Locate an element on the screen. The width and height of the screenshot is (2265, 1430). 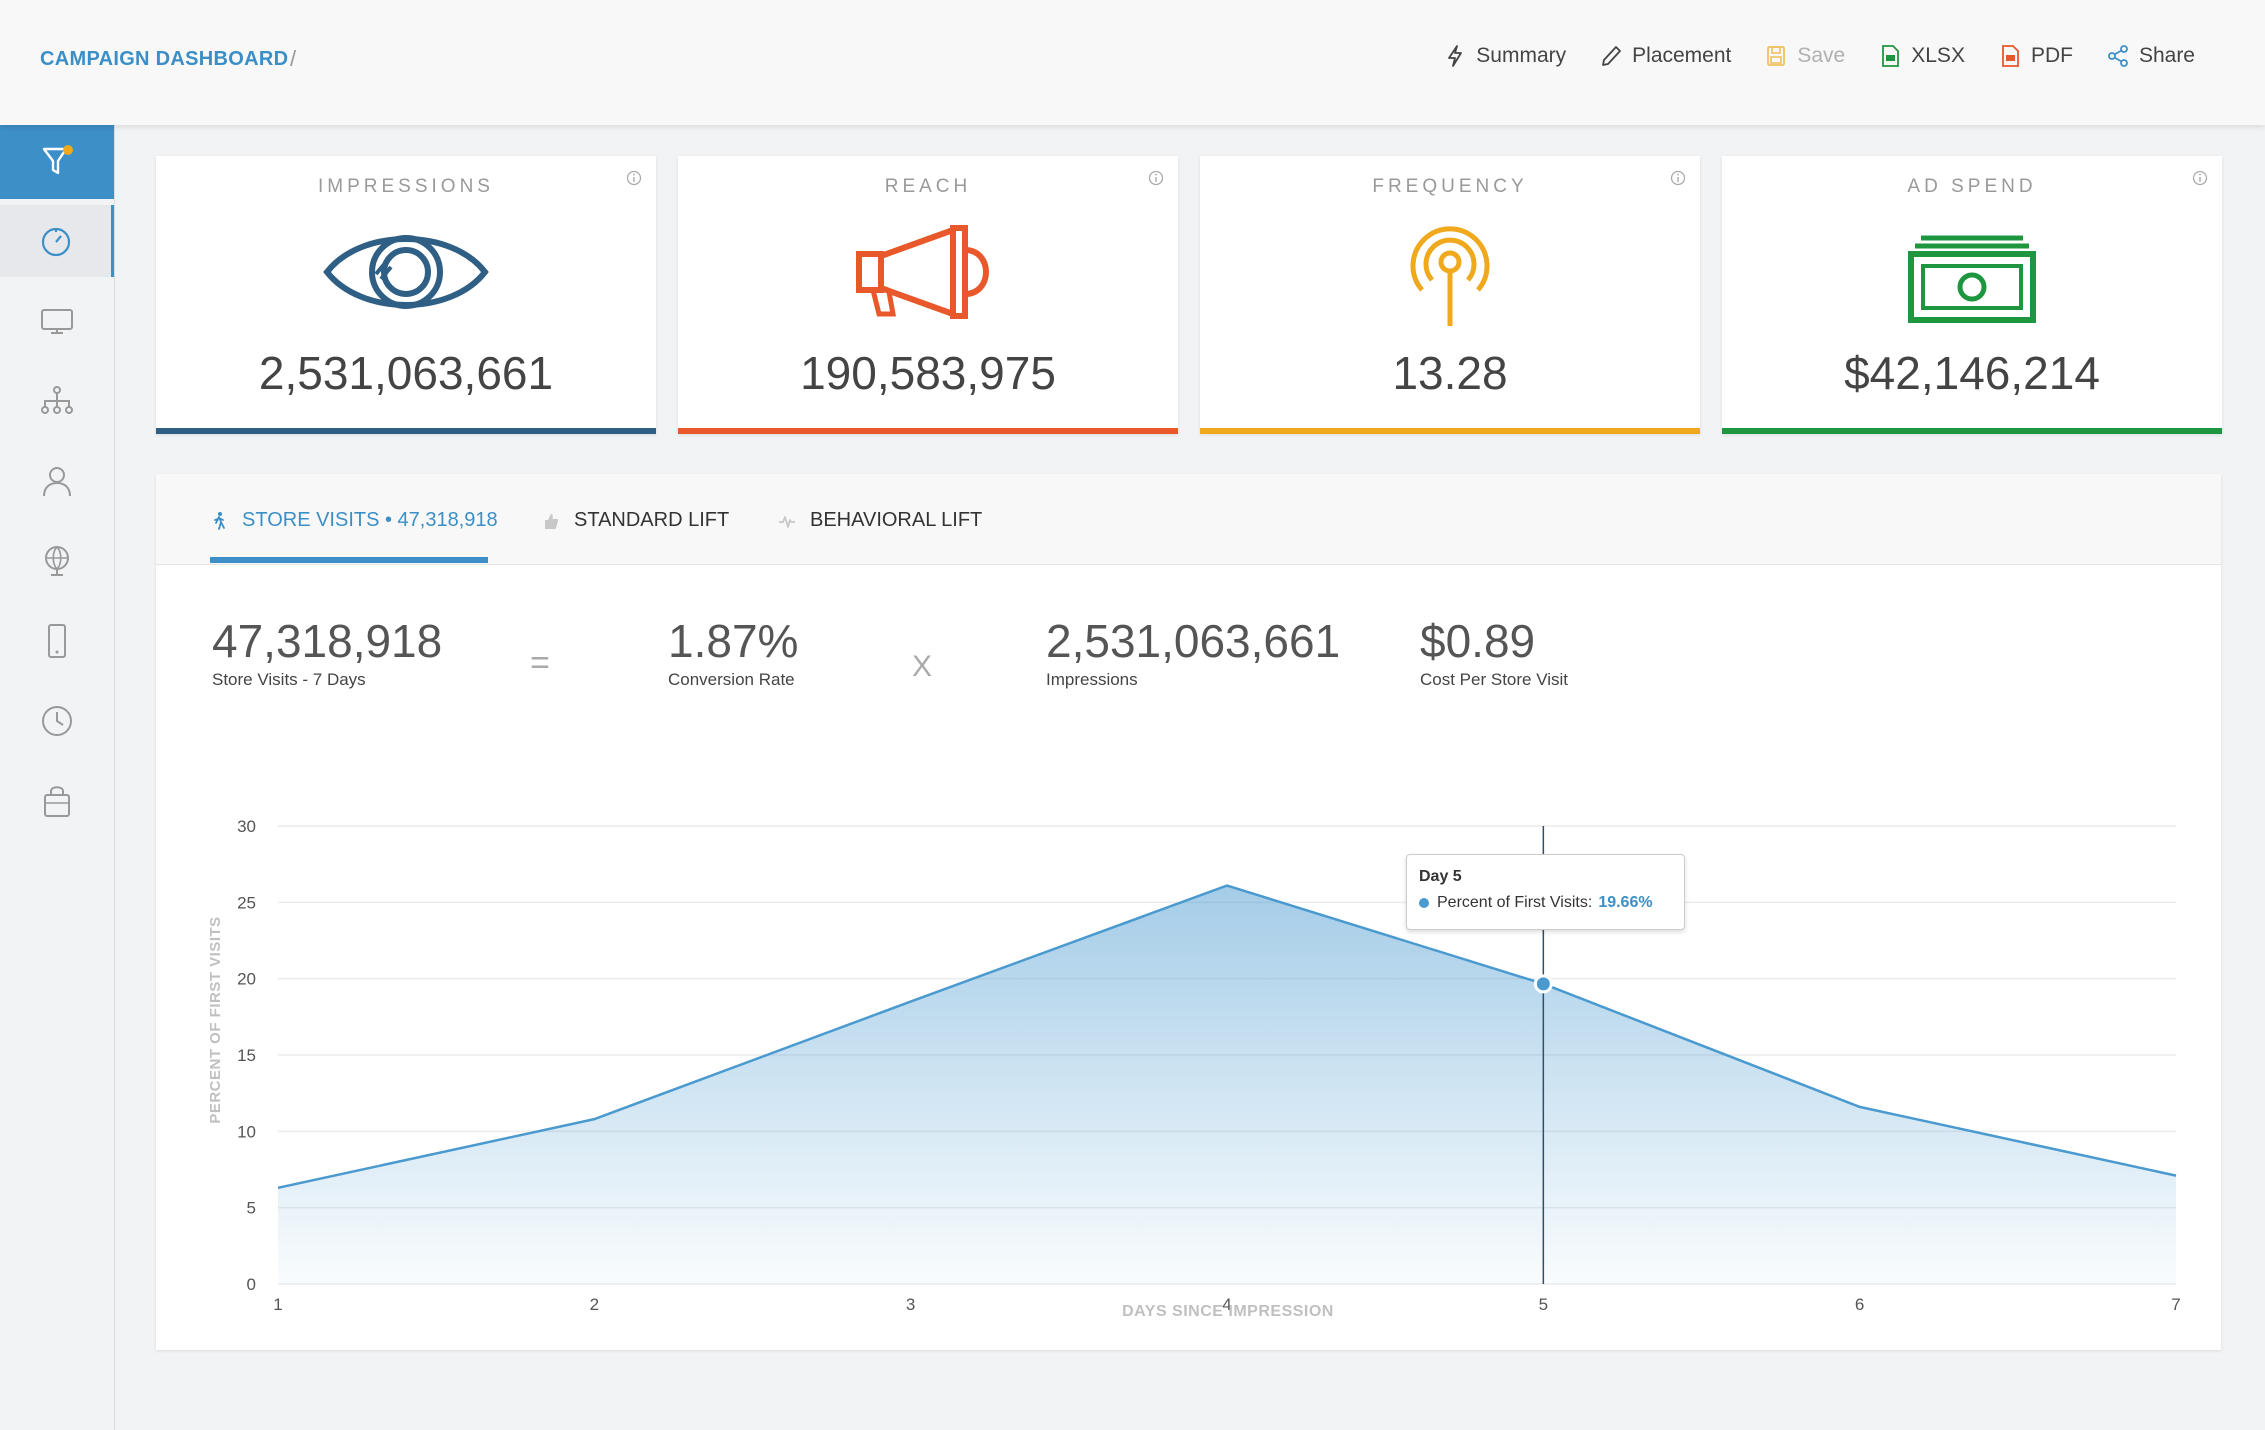
x-axis-label: DAYS SINCE IMPRESSION is located at coordinates (1228, 1311).